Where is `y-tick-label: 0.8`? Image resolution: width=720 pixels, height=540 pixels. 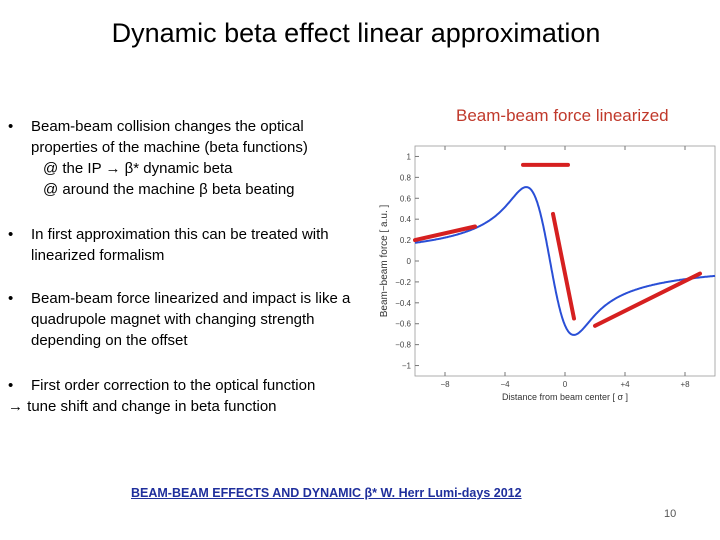 y-tick-label: 0.8 is located at coordinates (406, 177).